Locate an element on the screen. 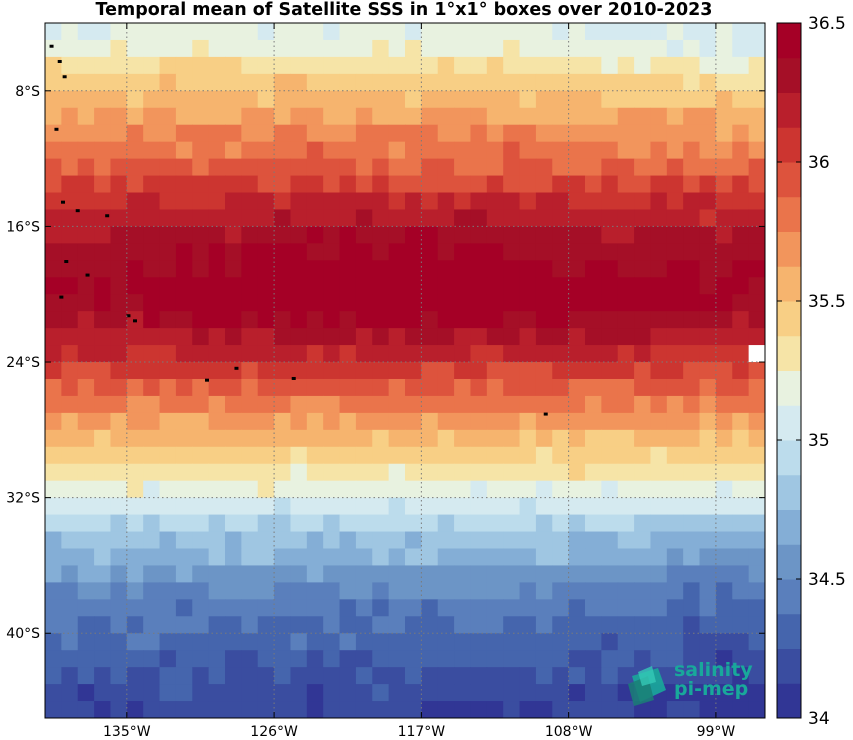  colorbar-segment is located at coordinates (789, 214).